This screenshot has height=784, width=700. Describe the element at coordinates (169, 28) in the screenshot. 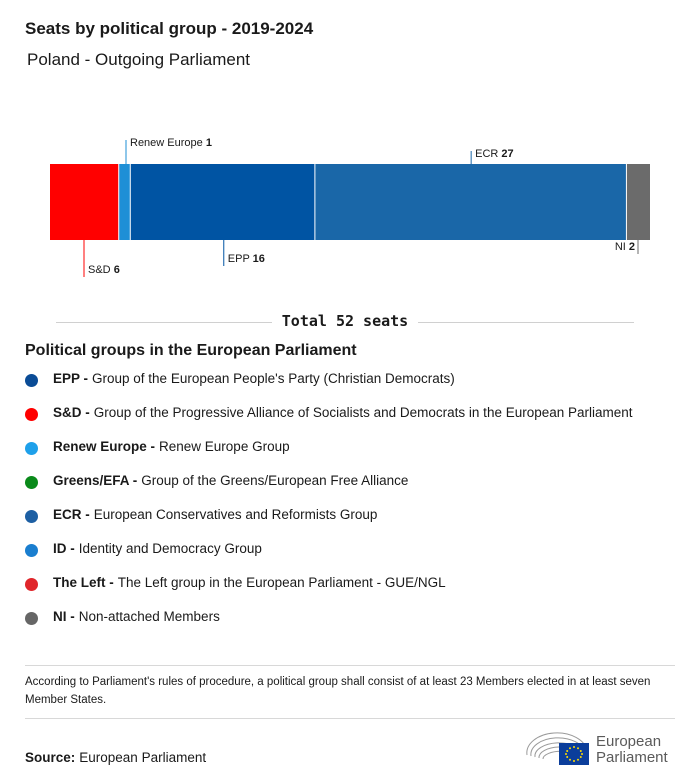

I see `chart-title: Seats by political group - 2019-2024` at that location.